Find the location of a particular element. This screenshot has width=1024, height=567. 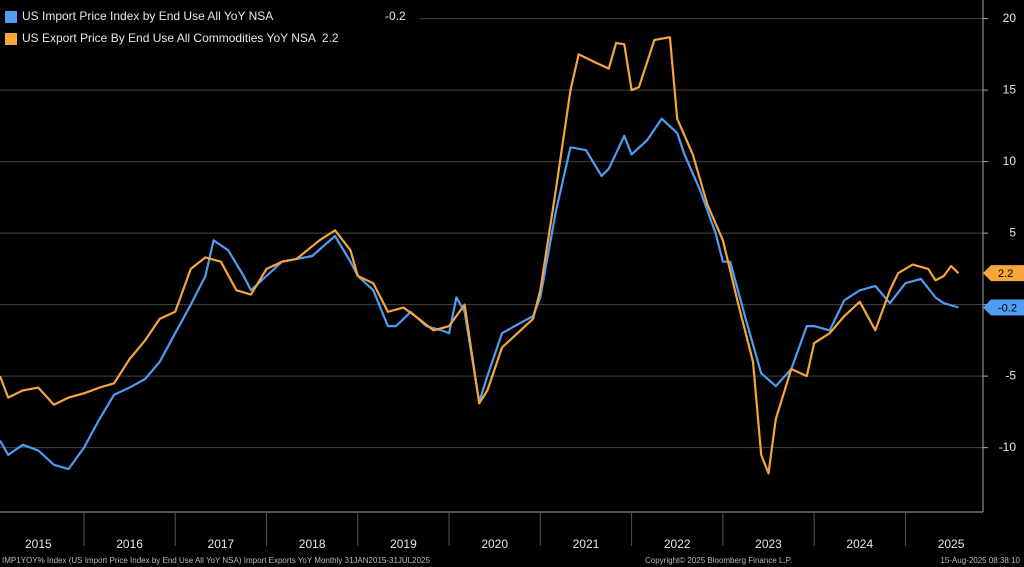

x-tick-label: 2016 is located at coordinates (129, 544).